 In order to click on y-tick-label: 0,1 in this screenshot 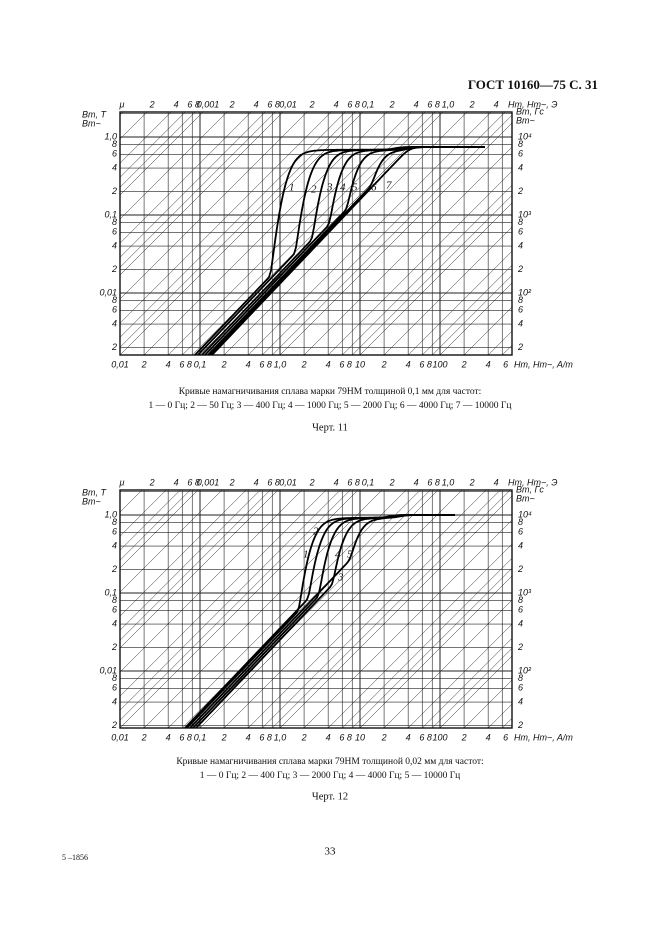, I will do `click(110, 214)`.